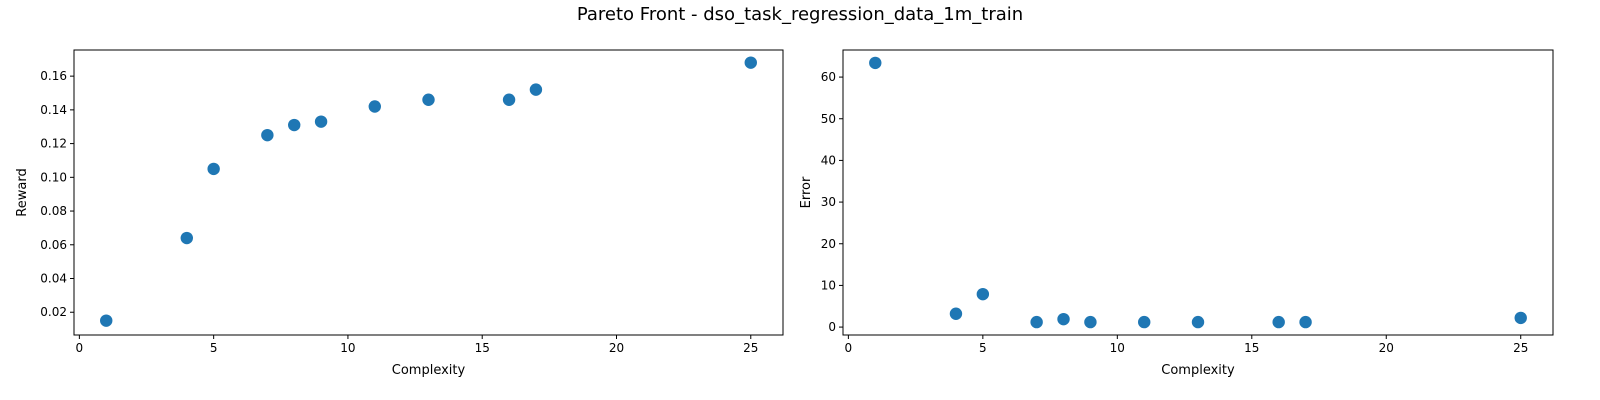  Describe the element at coordinates (53, 110) in the screenshot. I see `y-tick-label: 0.14` at that location.